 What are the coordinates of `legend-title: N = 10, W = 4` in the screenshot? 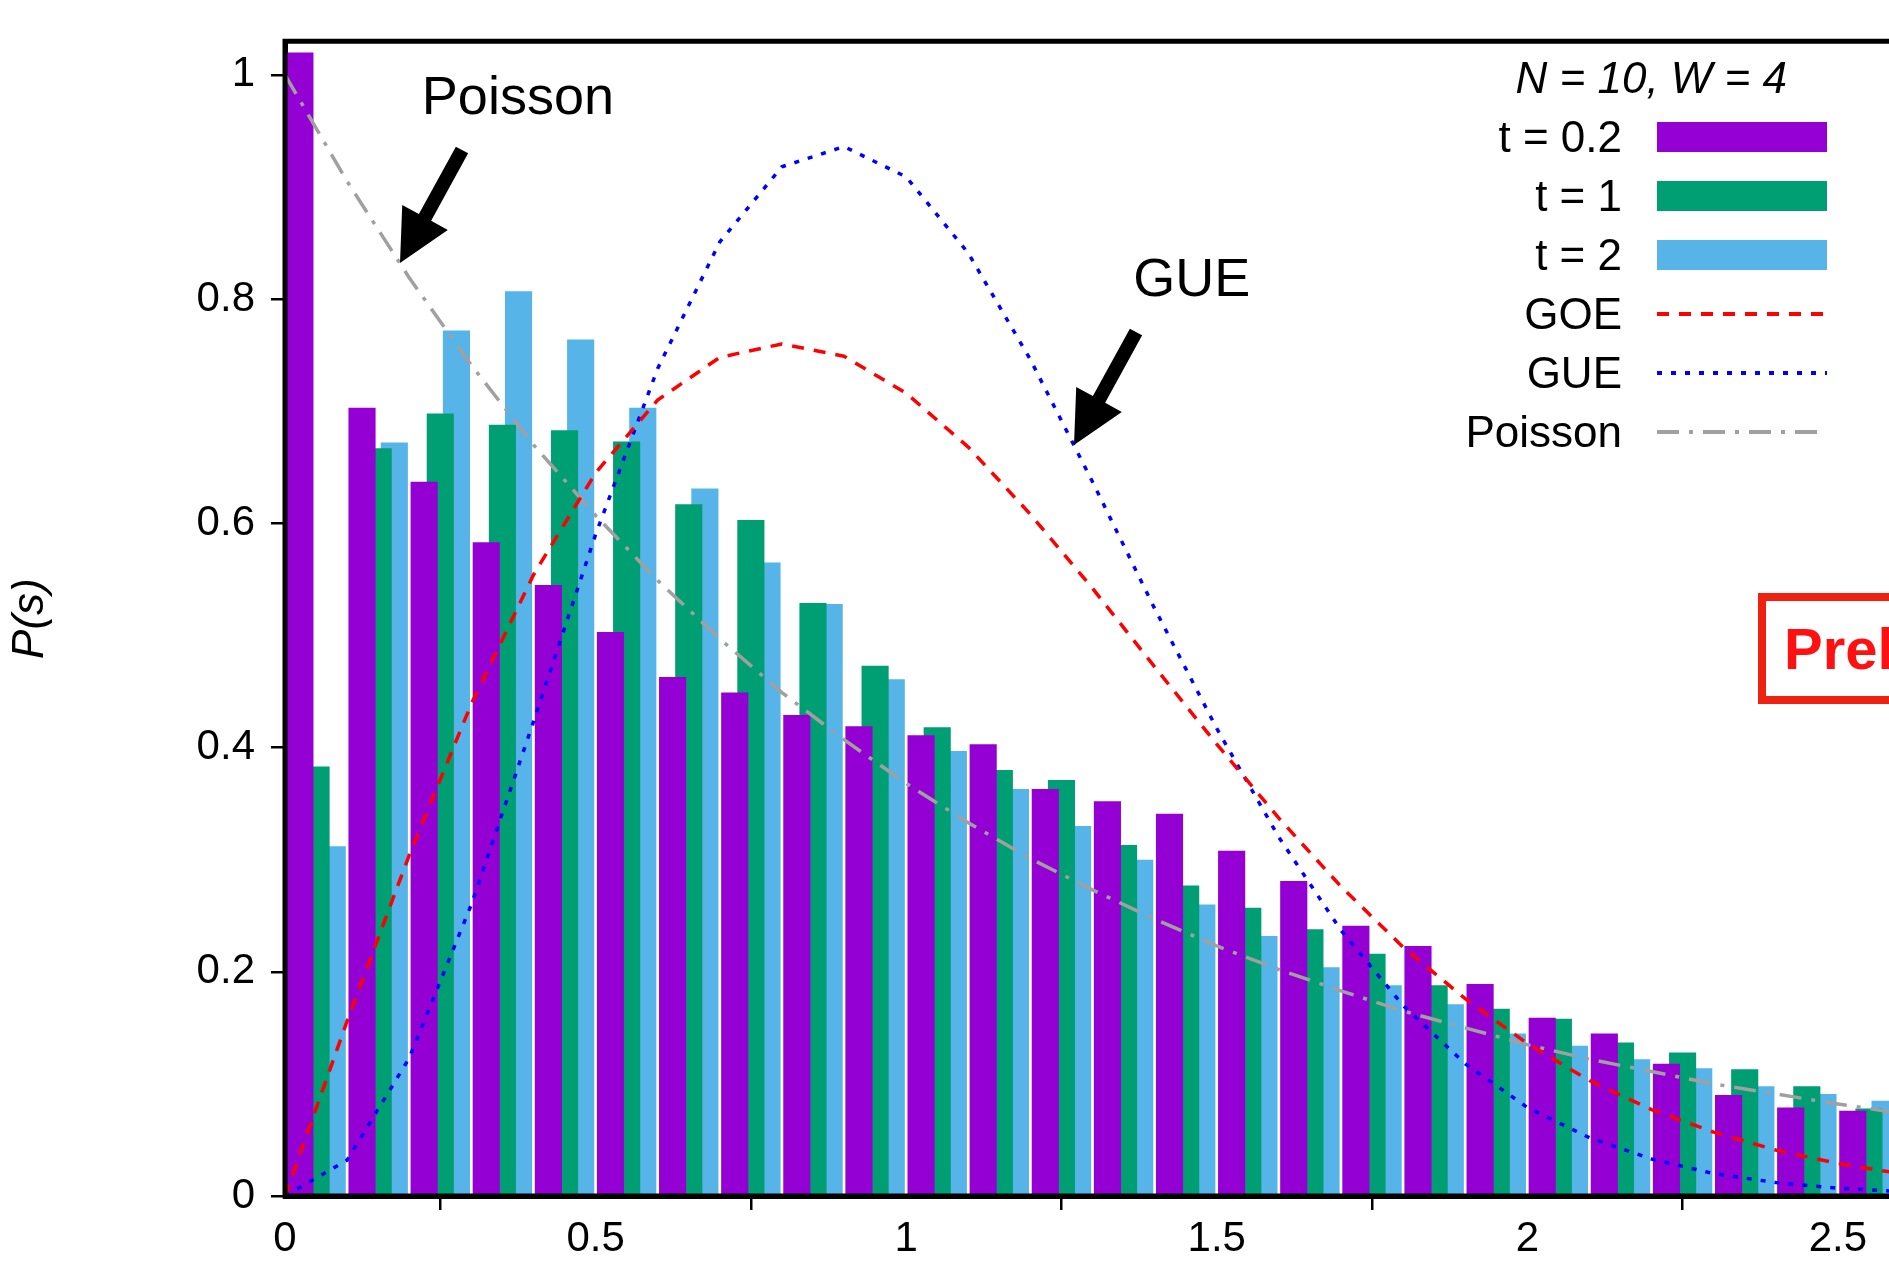 It's located at (1651, 77).